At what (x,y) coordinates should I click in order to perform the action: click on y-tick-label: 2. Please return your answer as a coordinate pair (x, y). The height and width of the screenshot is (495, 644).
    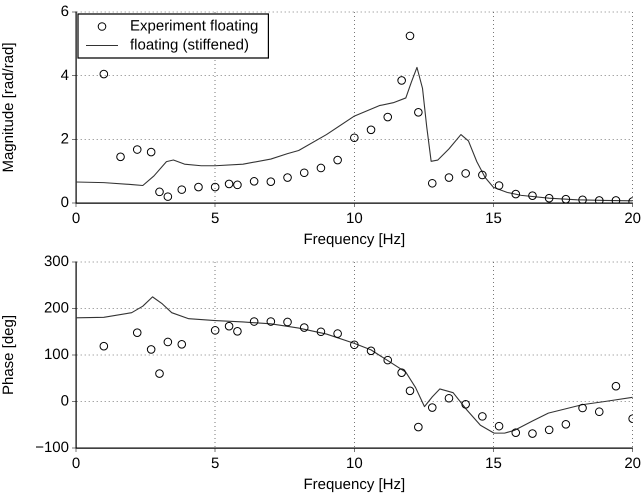
    Looking at the image, I should click on (64, 139).